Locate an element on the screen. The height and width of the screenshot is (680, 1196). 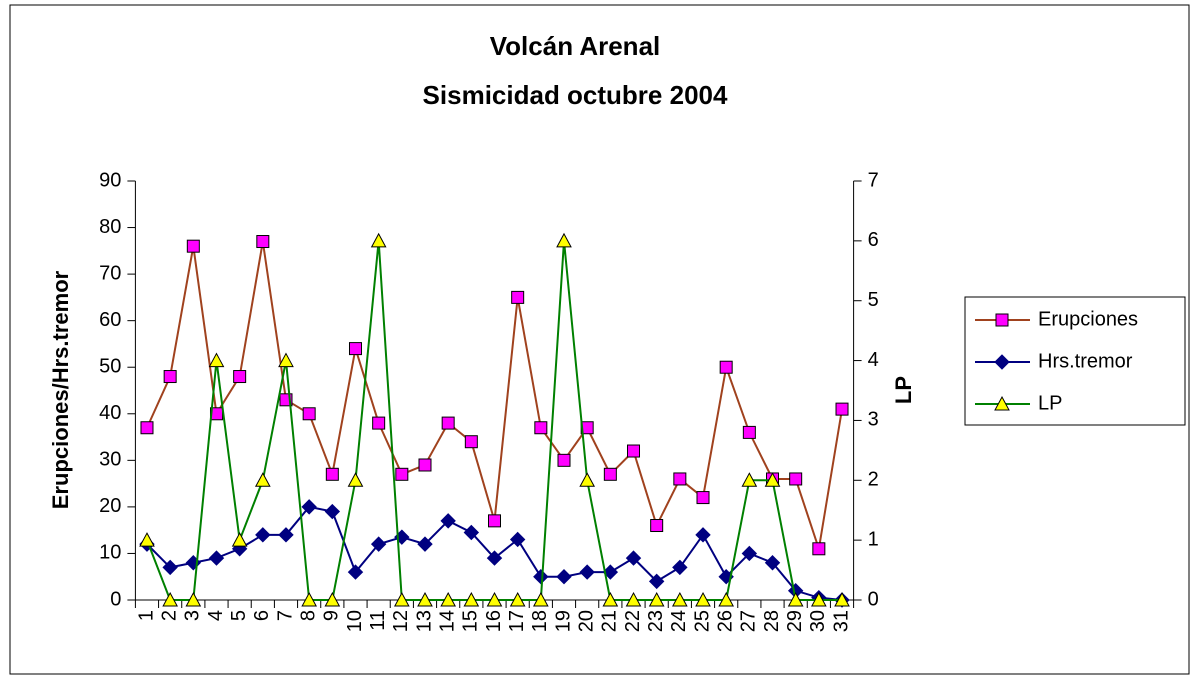
x-tick-label: 29 is located at coordinates (795, 621).